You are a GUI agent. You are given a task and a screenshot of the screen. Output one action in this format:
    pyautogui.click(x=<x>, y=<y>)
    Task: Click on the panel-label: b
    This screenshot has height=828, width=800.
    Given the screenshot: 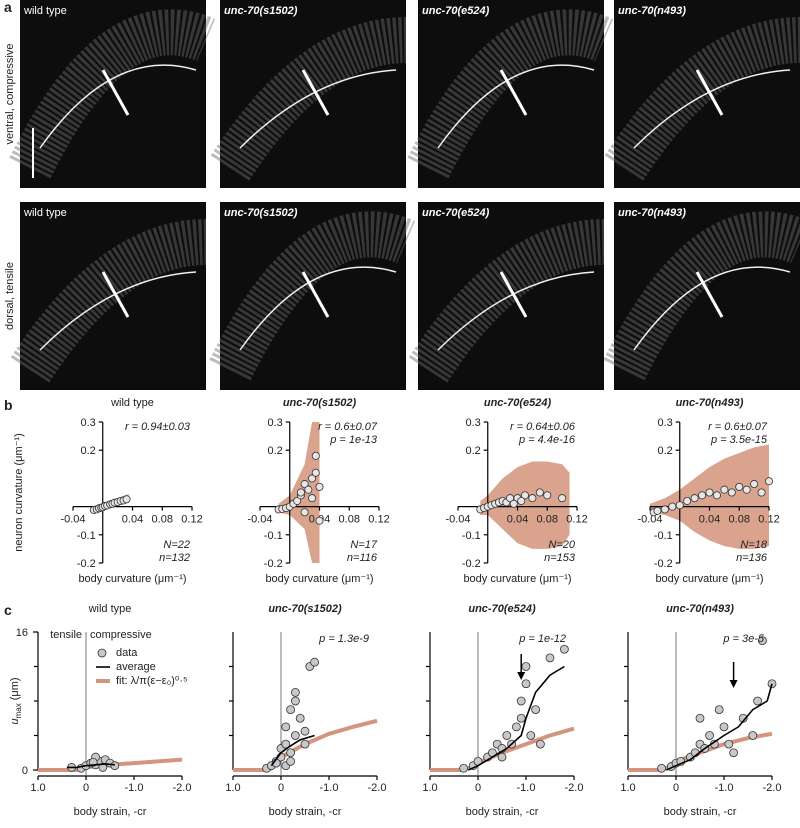 What is the action you would take?
    pyautogui.click(x=8, y=405)
    